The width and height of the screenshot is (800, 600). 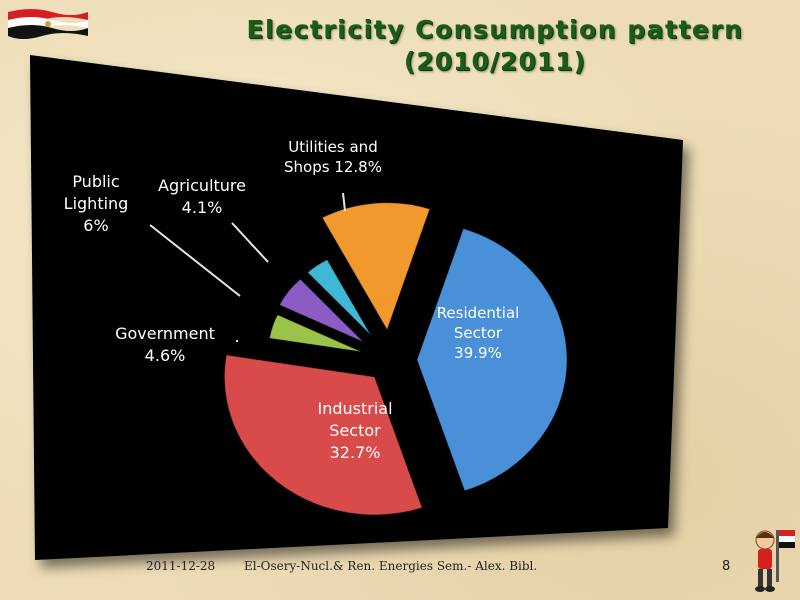 I want to click on slice-label-line: 4.1%, so click(x=202, y=207).